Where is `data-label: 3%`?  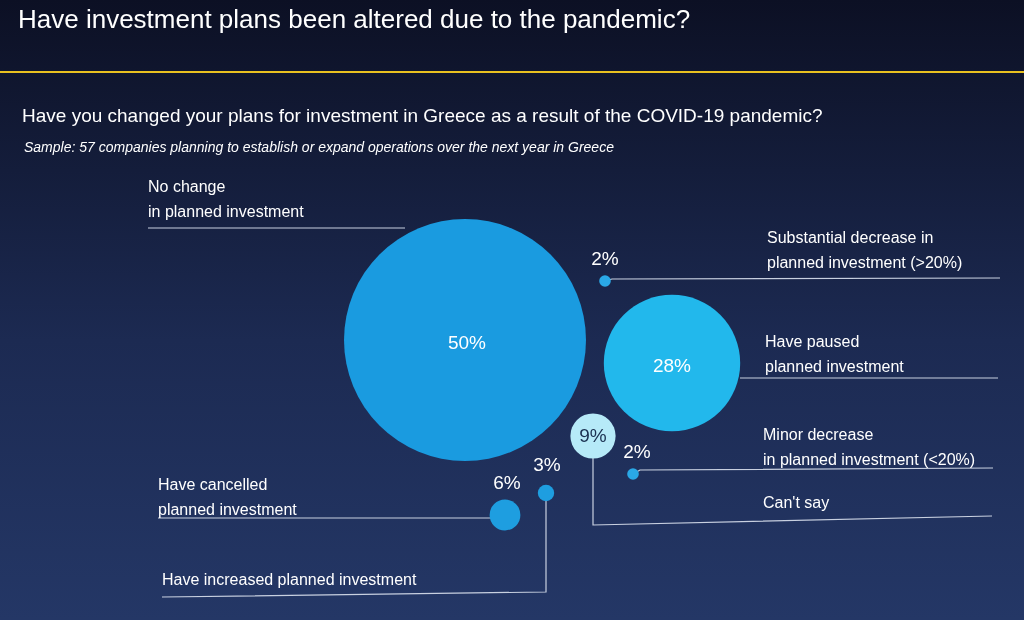
data-label: 3% is located at coordinates (547, 464).